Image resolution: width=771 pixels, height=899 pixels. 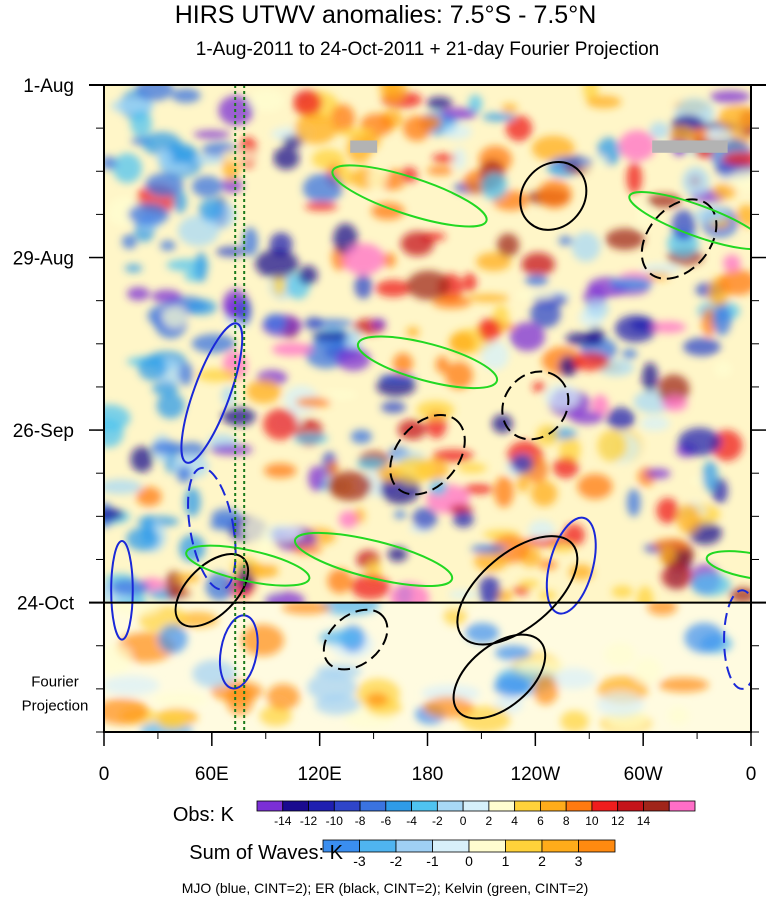 What do you see at coordinates (644, 821) in the screenshot?
I see `colorbar-tick-label: 14` at bounding box center [644, 821].